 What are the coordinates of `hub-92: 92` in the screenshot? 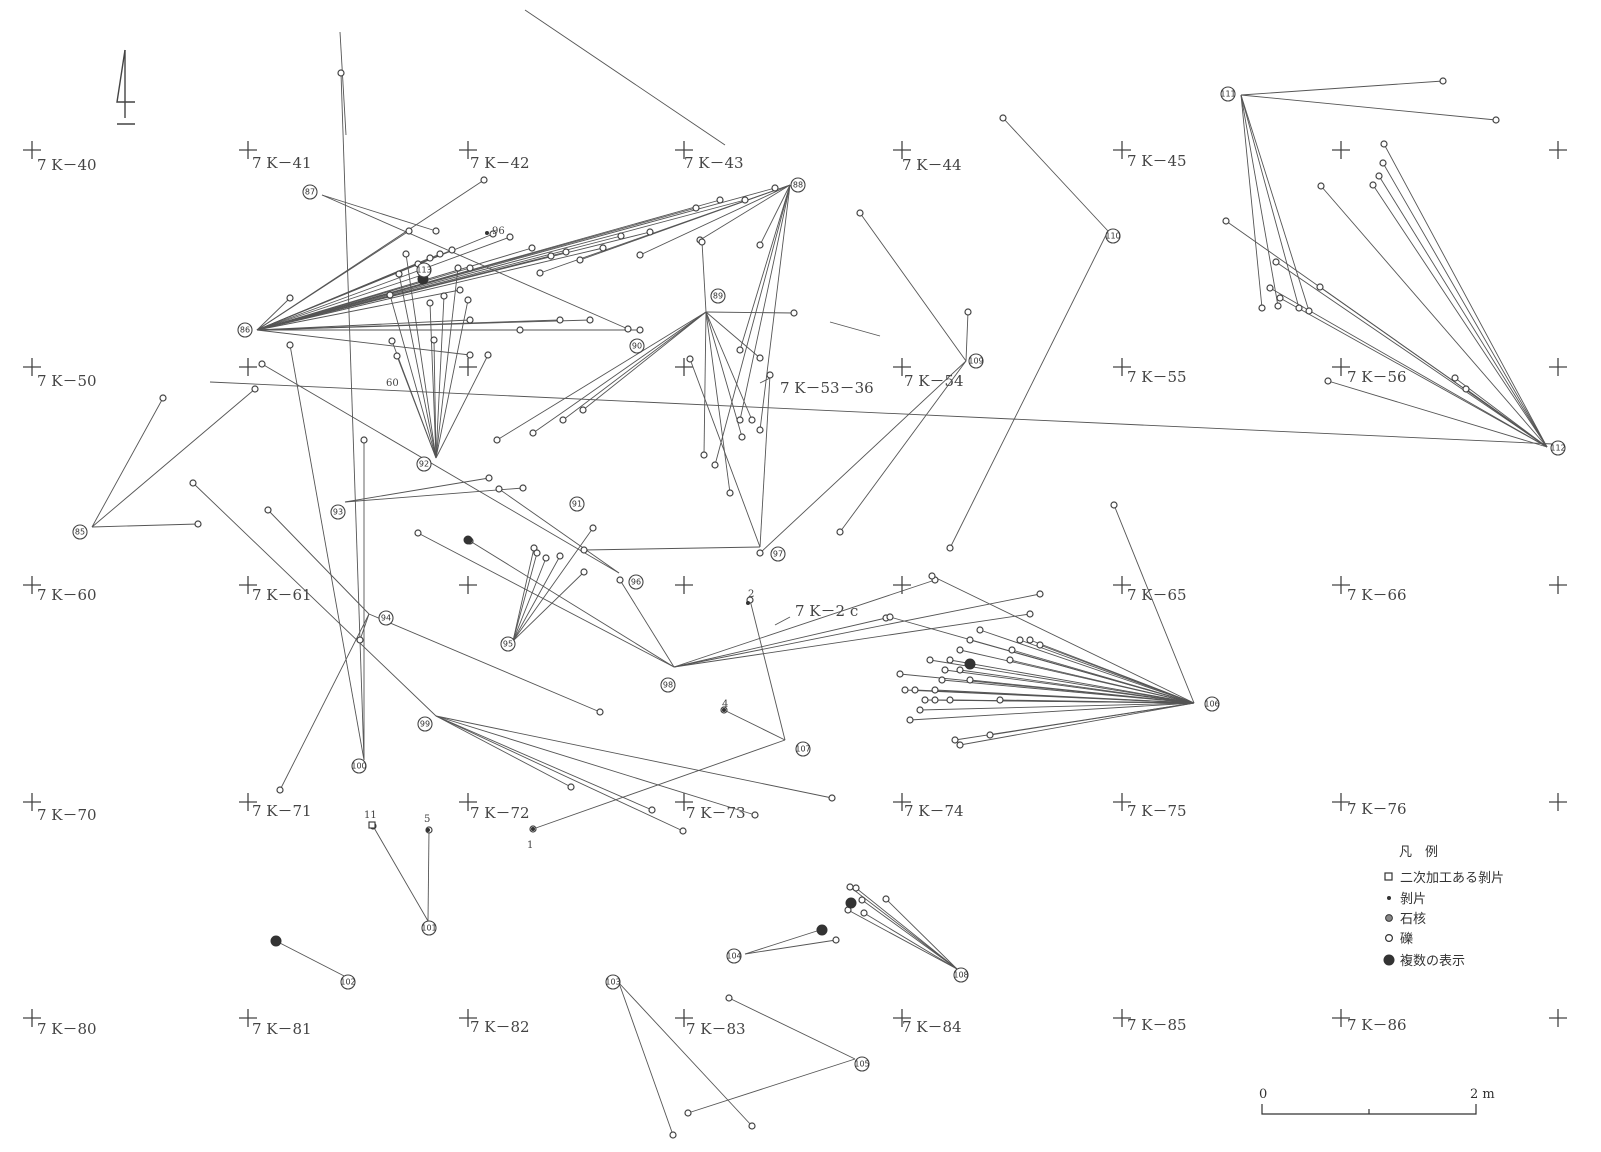 It's located at (424, 464).